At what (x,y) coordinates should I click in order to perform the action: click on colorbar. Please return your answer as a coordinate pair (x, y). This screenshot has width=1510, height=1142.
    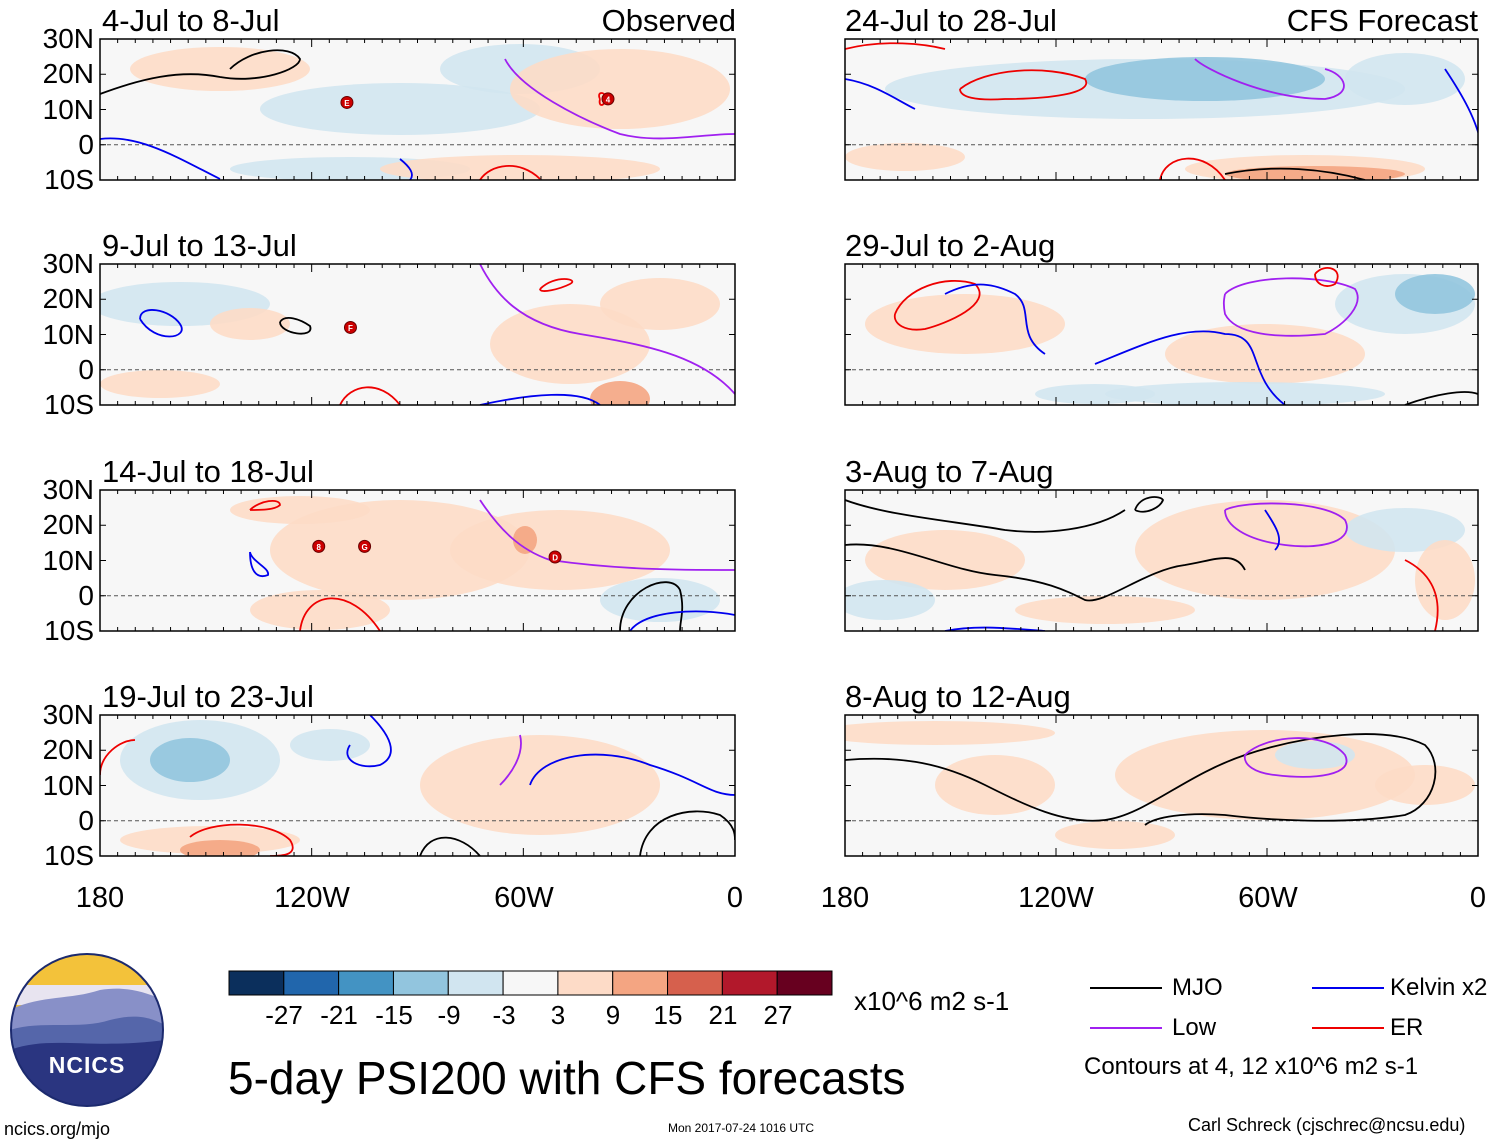
    Looking at the image, I should click on (530, 983).